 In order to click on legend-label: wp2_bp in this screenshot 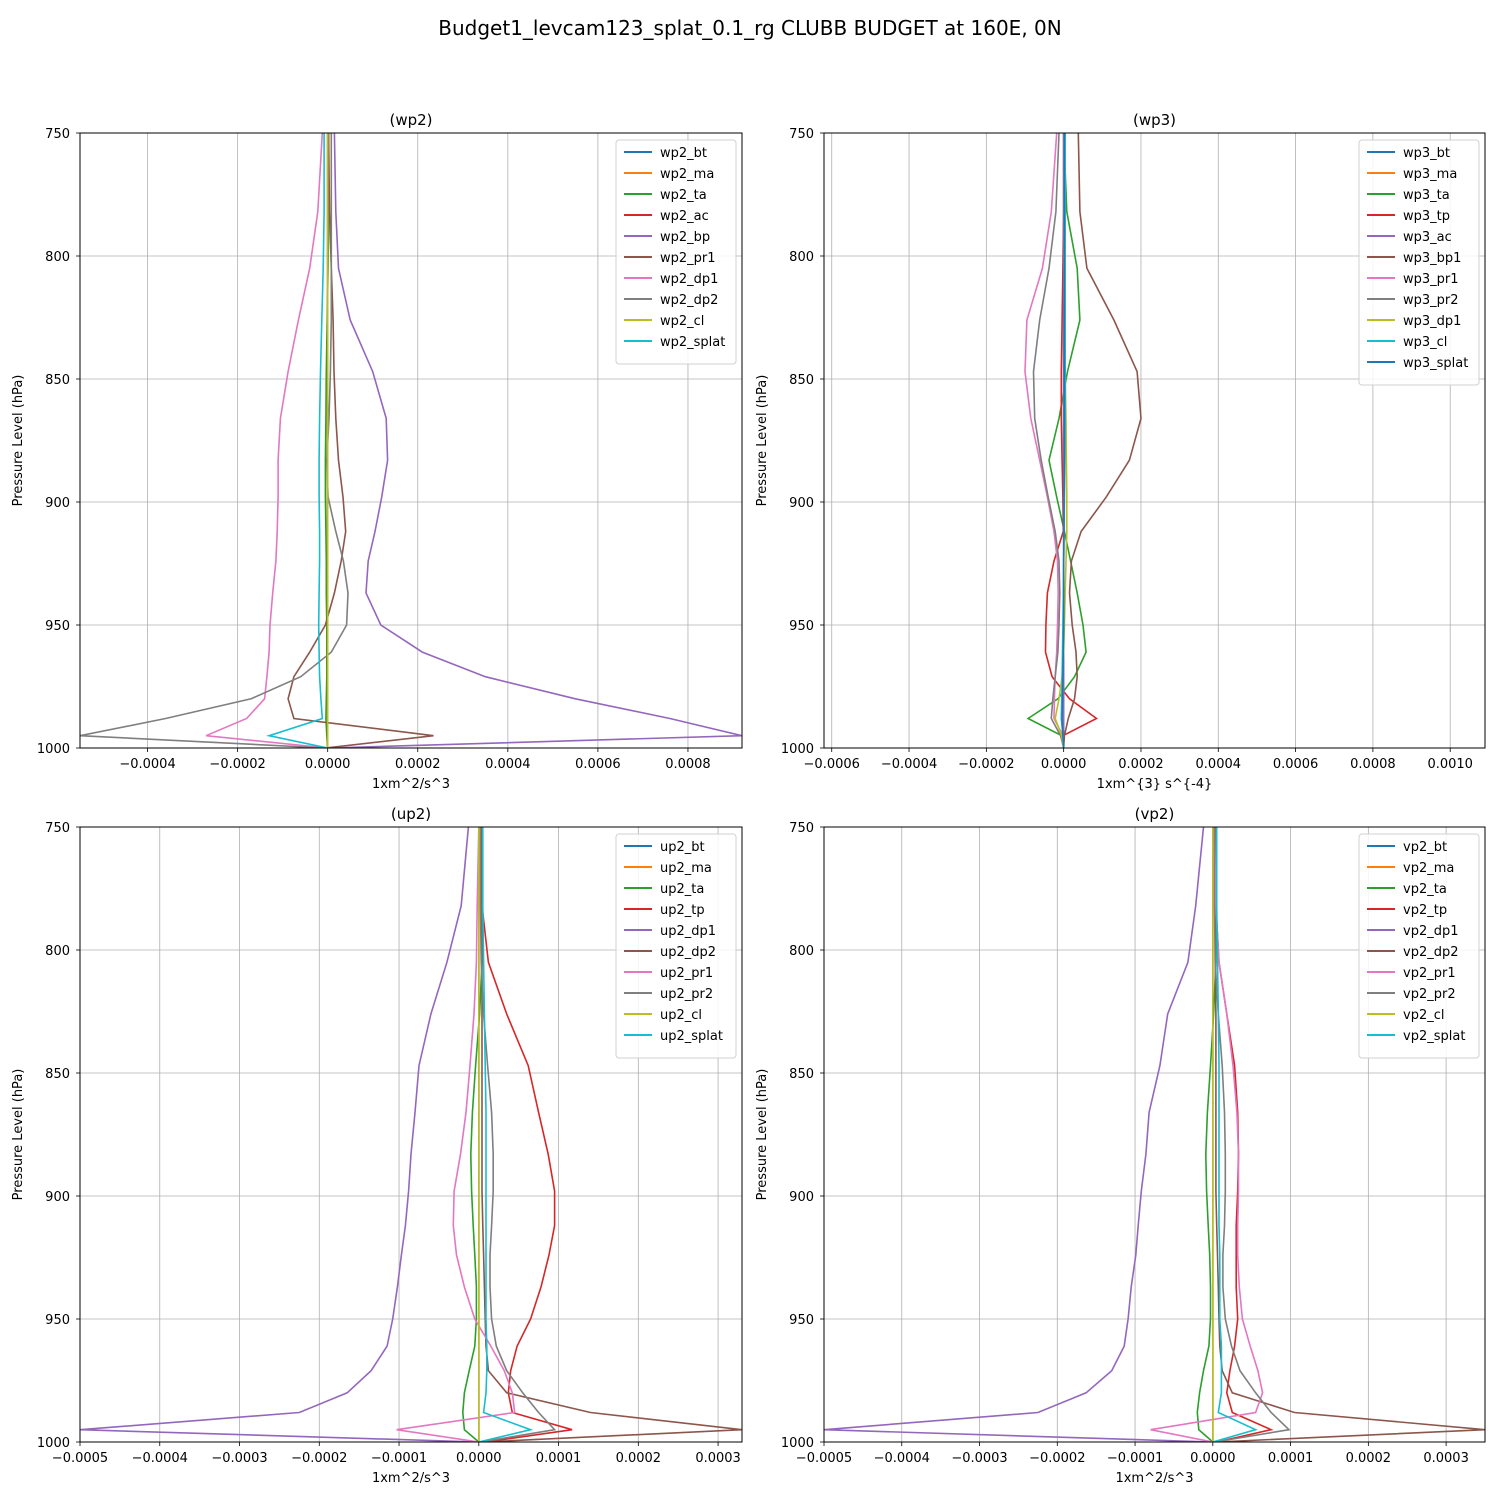, I will do `click(685, 237)`.